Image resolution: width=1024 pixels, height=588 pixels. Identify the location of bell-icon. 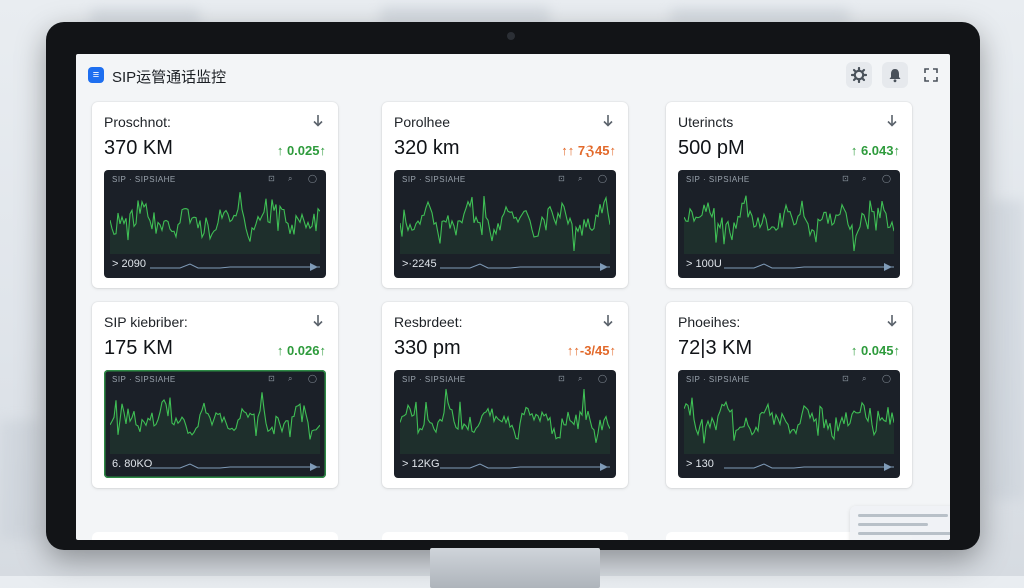
(895, 76).